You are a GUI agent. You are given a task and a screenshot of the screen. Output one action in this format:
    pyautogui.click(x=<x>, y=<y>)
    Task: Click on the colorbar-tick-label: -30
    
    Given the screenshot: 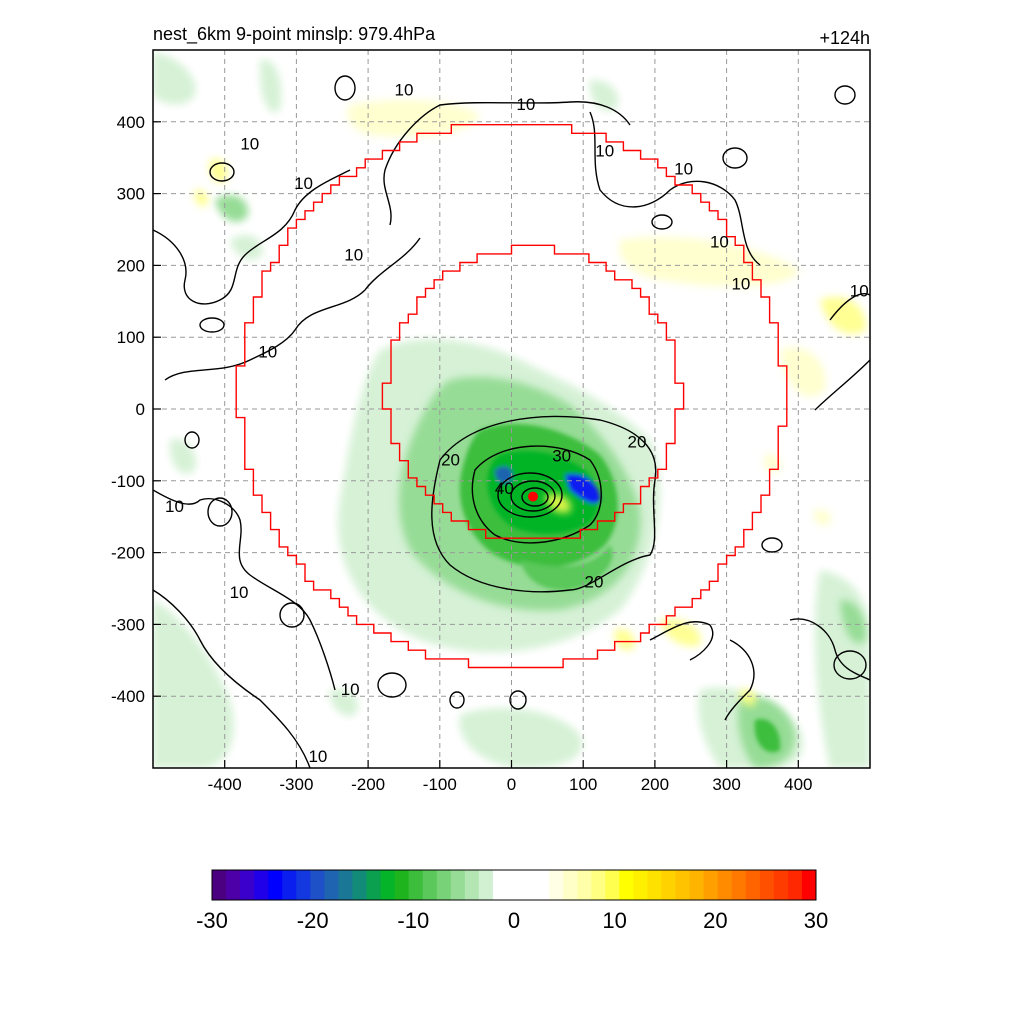 What is the action you would take?
    pyautogui.click(x=212, y=920)
    